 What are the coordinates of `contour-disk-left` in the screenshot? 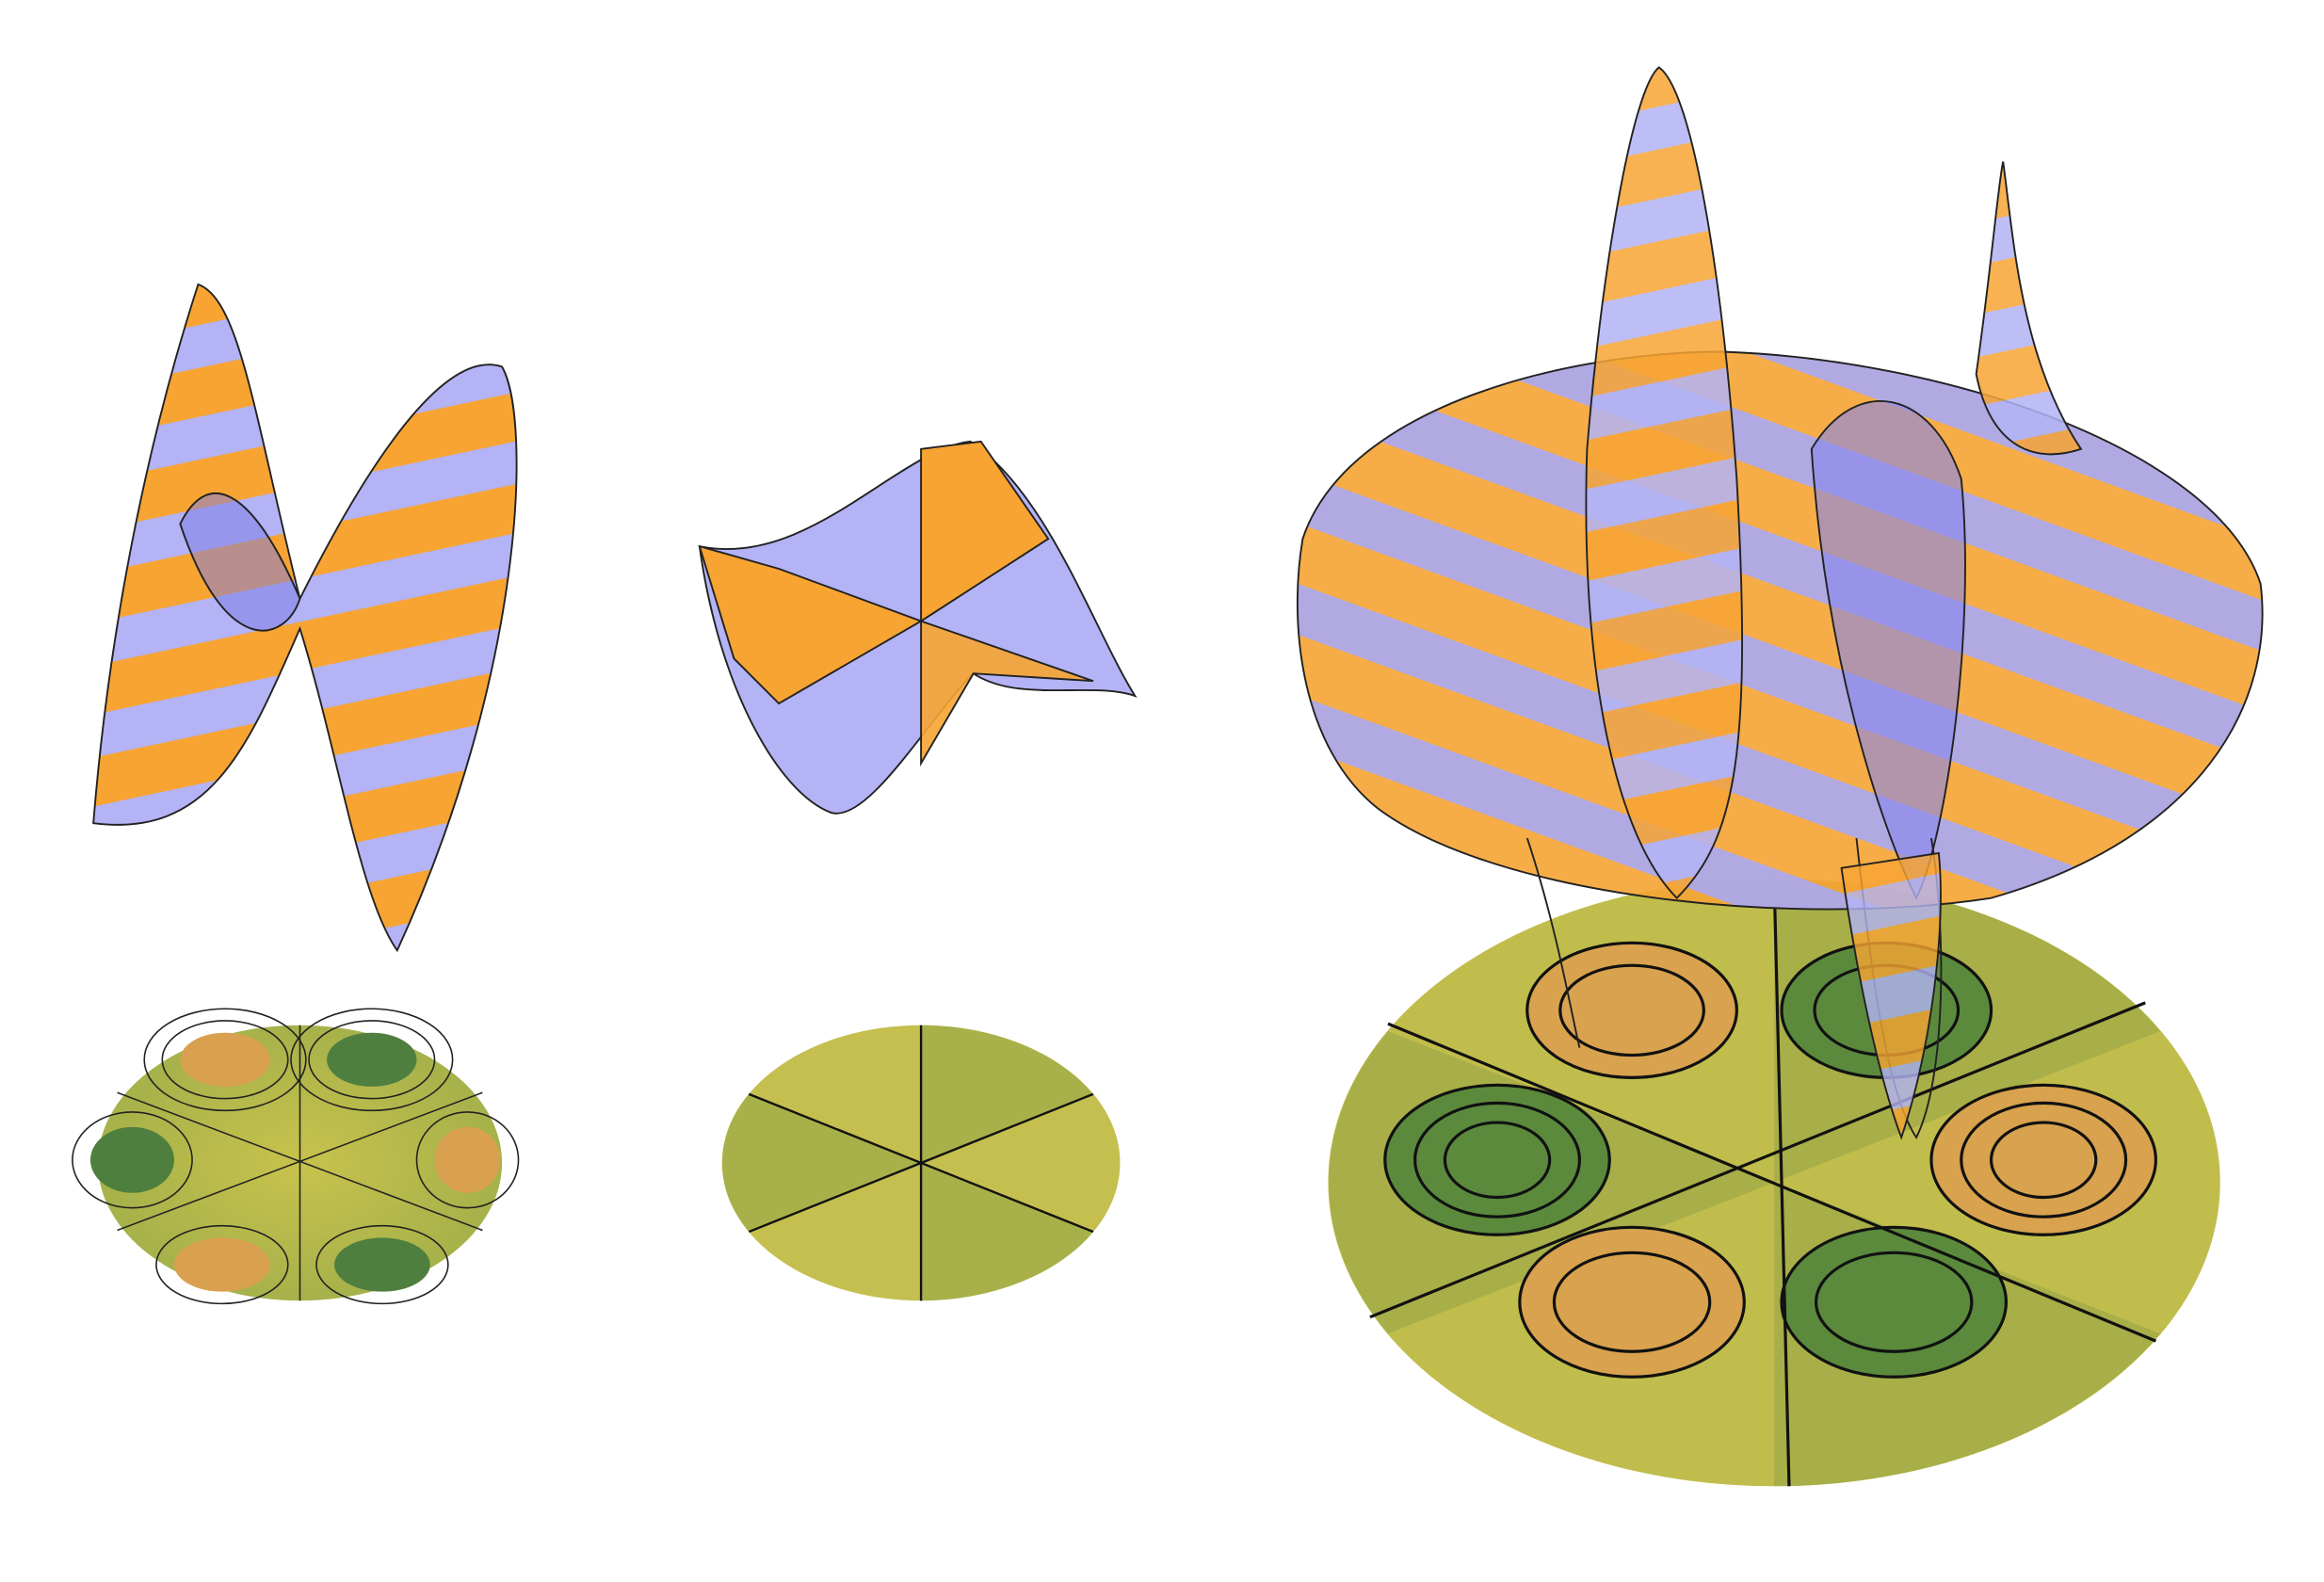 It's located at (296, 1156).